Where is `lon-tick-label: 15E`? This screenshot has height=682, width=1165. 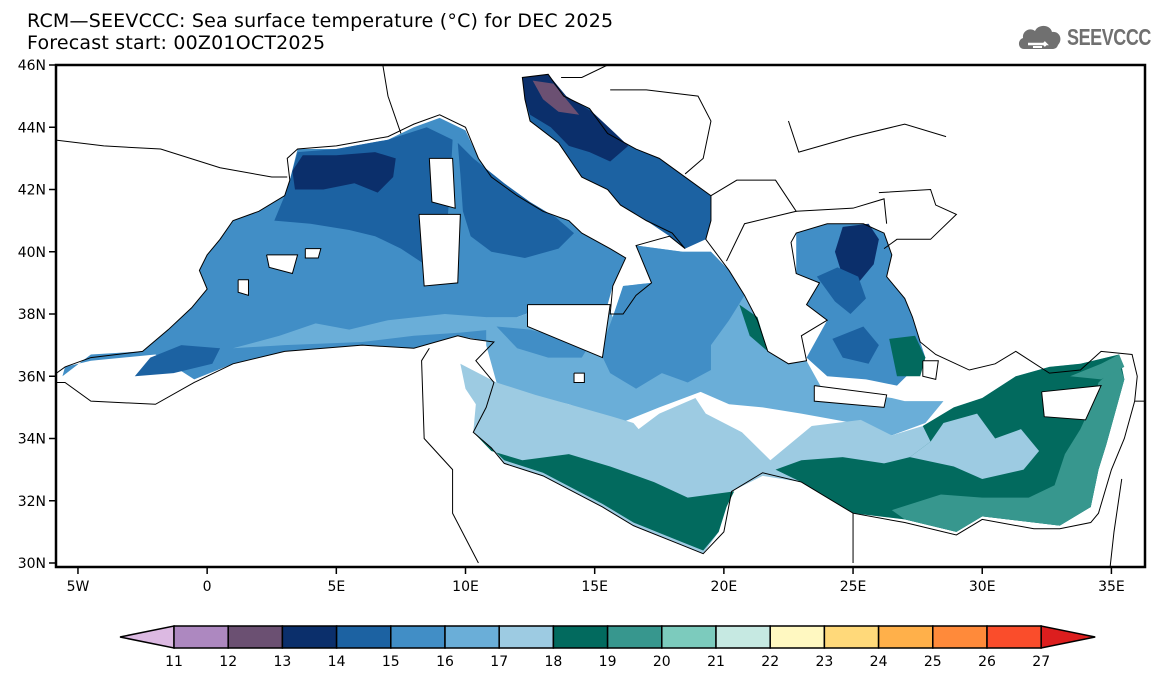 lon-tick-label: 15E is located at coordinates (594, 587).